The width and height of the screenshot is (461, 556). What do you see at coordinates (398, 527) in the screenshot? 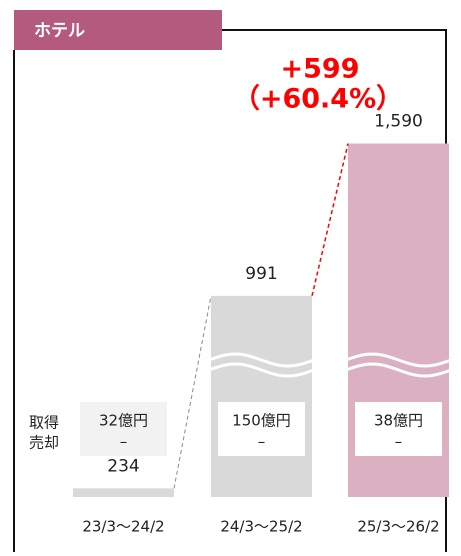
I see `x-tick-label: 25/3～26/2` at bounding box center [398, 527].